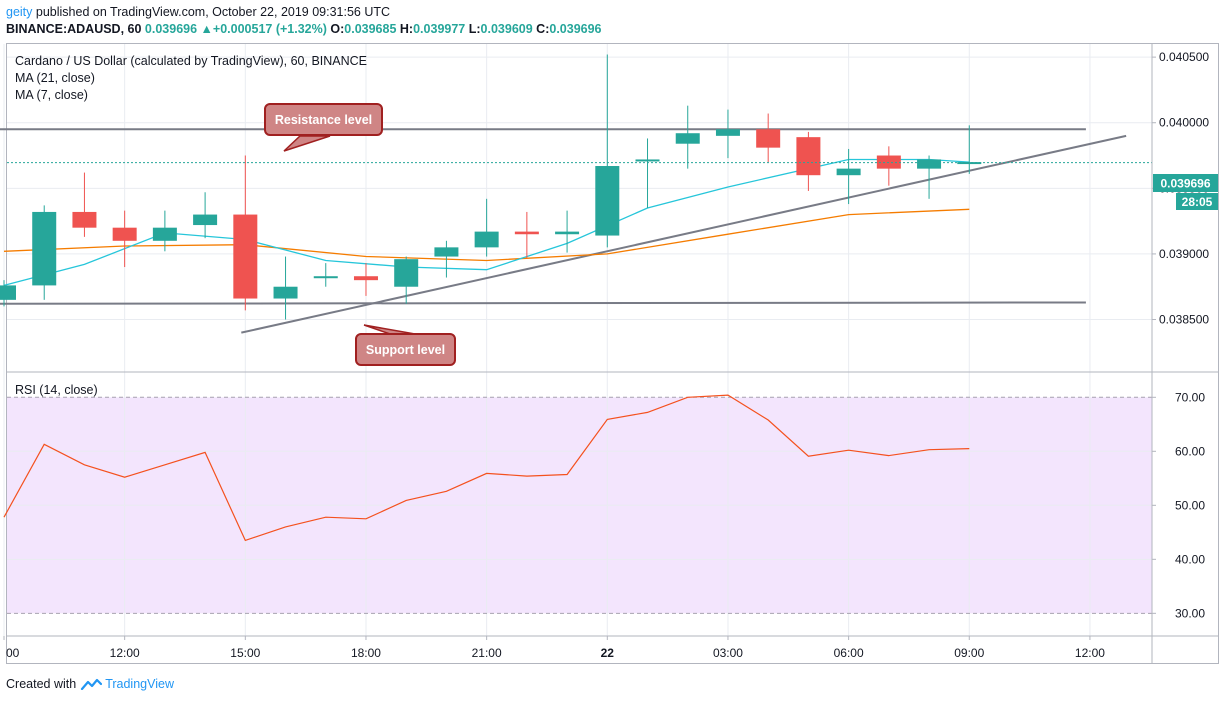  Describe the element at coordinates (1184, 320) in the screenshot. I see `price-tick-label-4: 0.038500` at that location.